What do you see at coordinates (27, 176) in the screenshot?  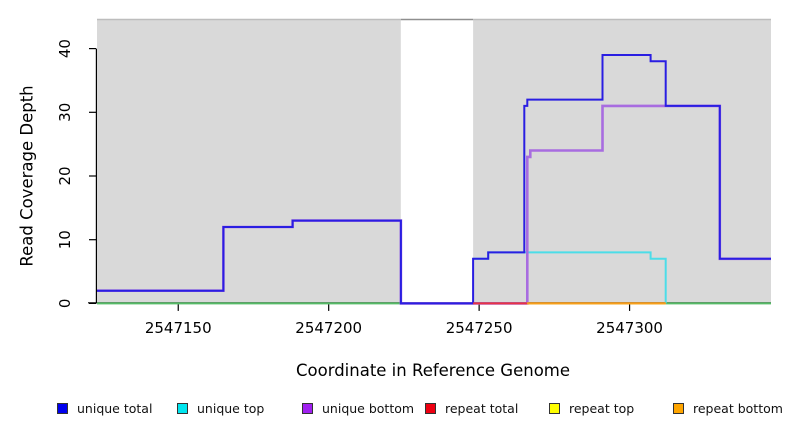 I see `y-axis-title: Read Coverage Depth` at bounding box center [27, 176].